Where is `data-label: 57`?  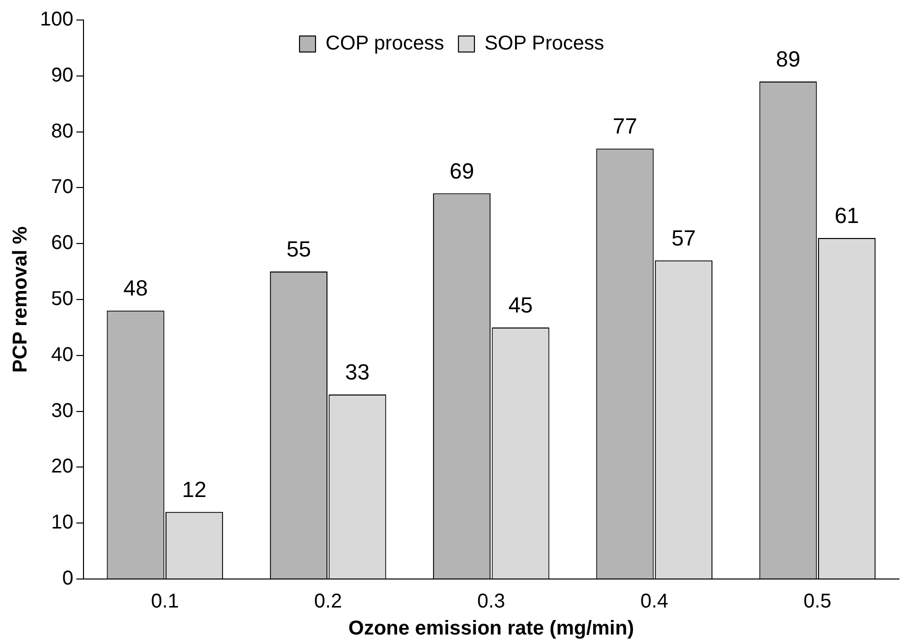 data-label: 57 is located at coordinates (683, 237).